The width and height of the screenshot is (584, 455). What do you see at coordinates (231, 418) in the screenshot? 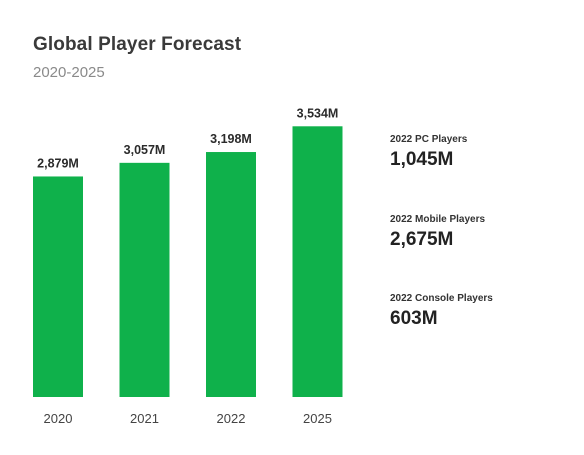
I see `x-tick-label: 2022` at bounding box center [231, 418].